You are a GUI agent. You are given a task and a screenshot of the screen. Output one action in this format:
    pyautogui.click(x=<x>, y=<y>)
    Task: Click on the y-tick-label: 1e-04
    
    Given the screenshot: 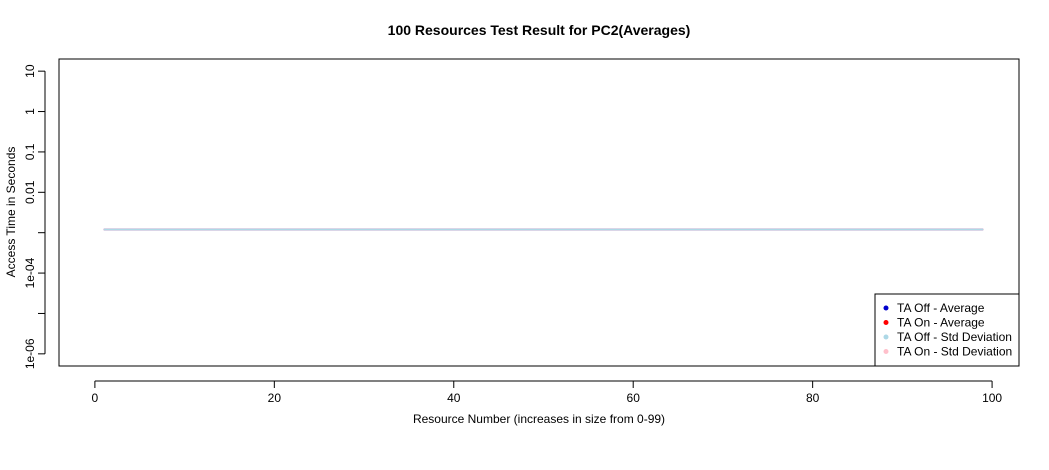 What is the action you would take?
    pyautogui.click(x=30, y=272)
    